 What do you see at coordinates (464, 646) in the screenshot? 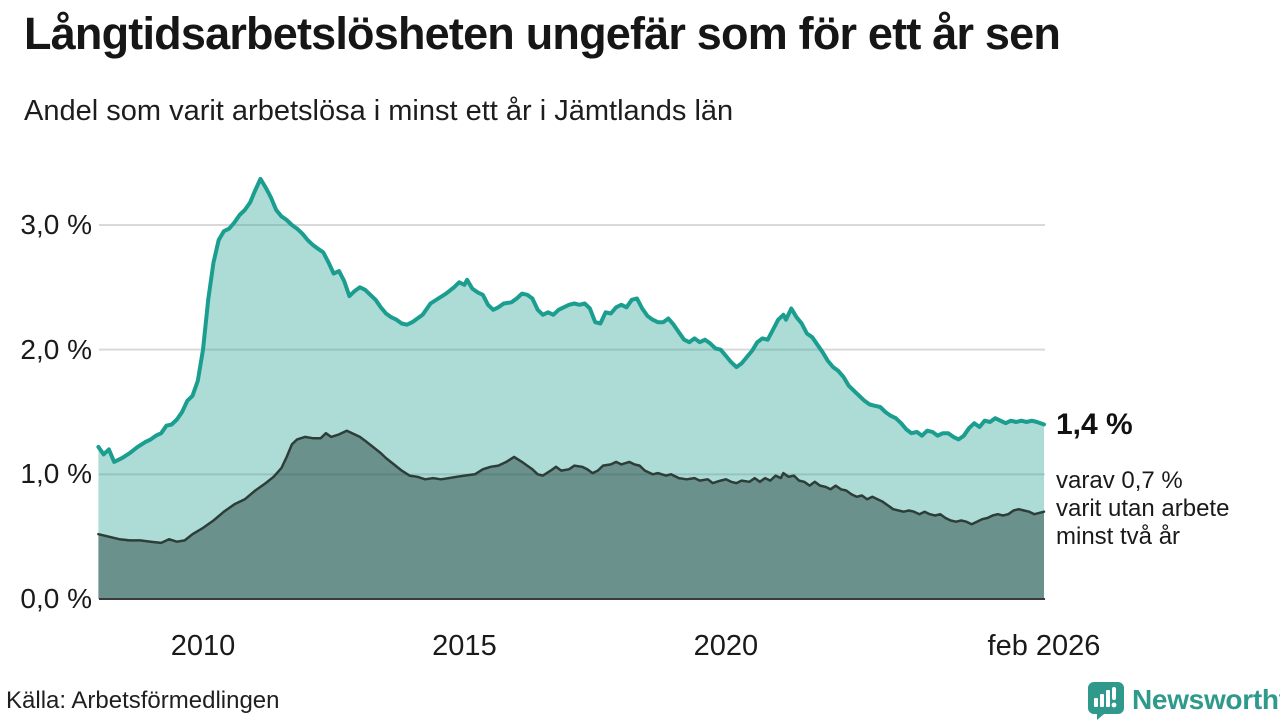
I see `x-tick-label: 2015` at bounding box center [464, 646].